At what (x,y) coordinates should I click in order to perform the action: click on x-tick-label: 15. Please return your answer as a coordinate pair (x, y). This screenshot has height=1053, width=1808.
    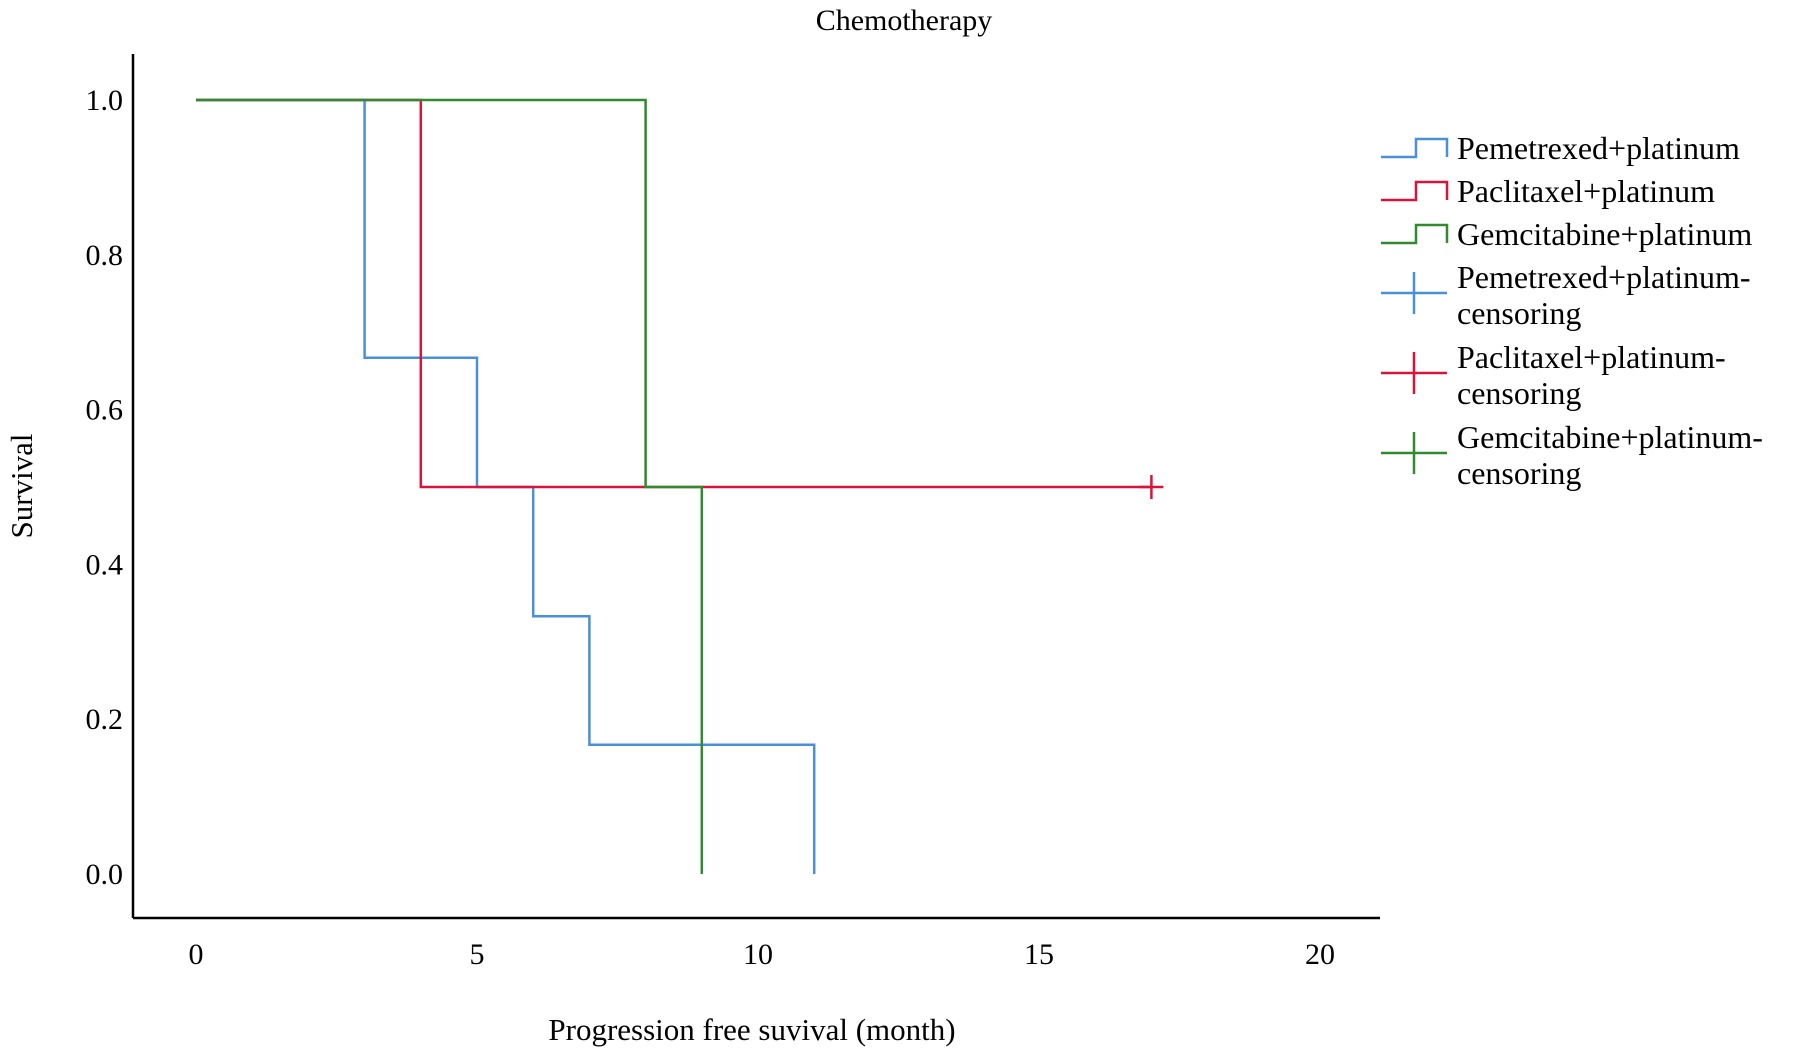
    Looking at the image, I should click on (1039, 954).